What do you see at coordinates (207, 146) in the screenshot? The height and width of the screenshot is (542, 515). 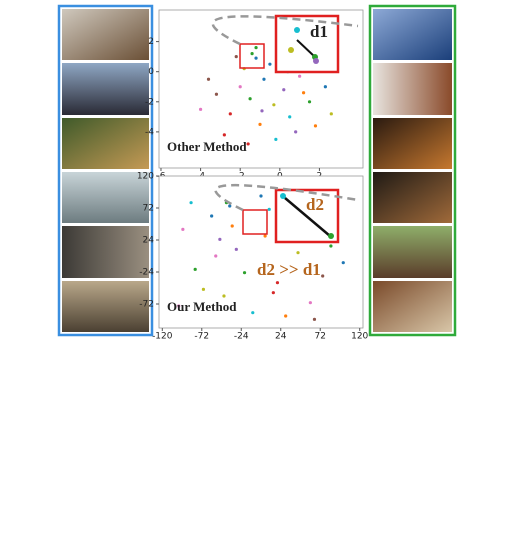 I see `method-label: Other Method` at bounding box center [207, 146].